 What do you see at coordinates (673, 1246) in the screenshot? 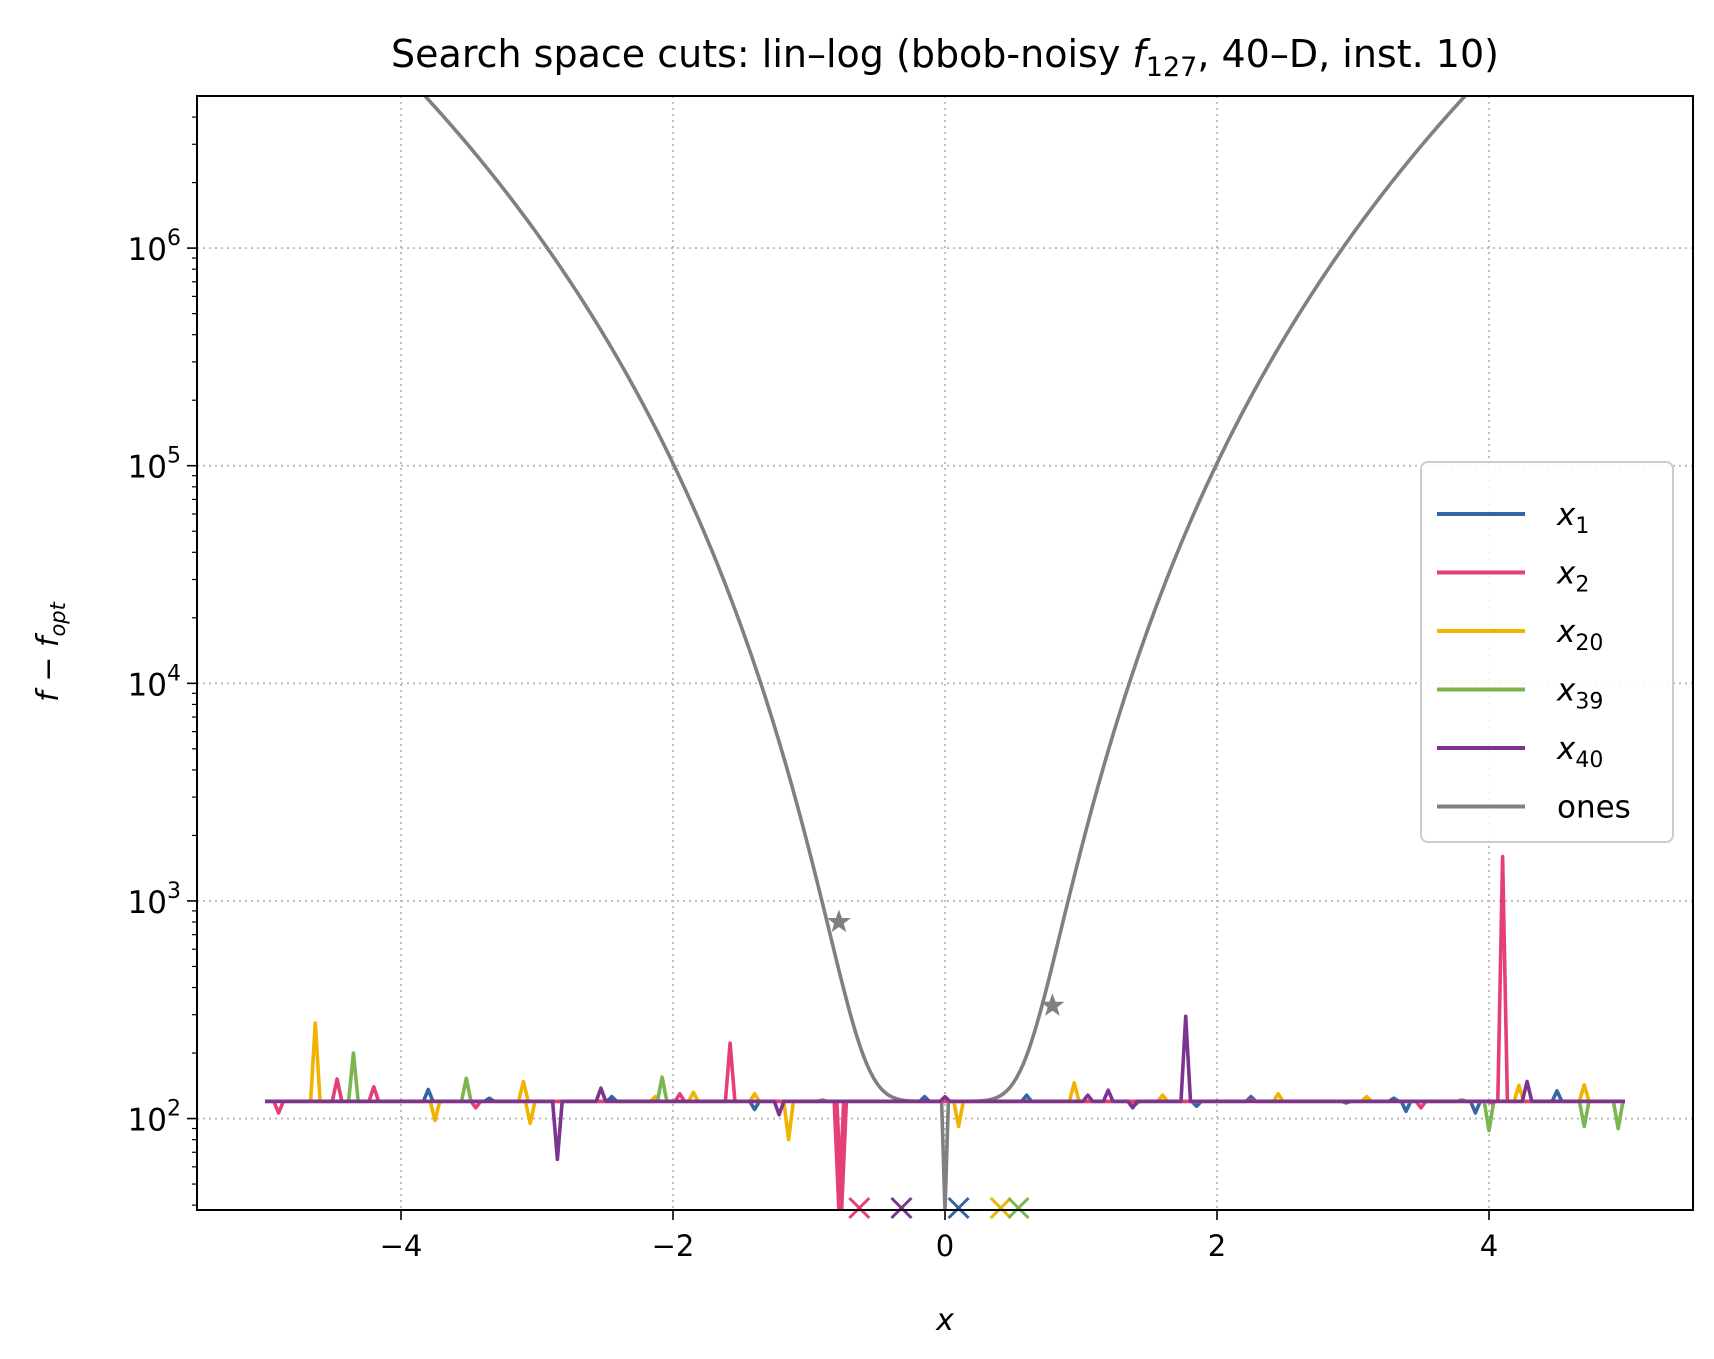
I see `x-tick-label: −2` at bounding box center [673, 1246].